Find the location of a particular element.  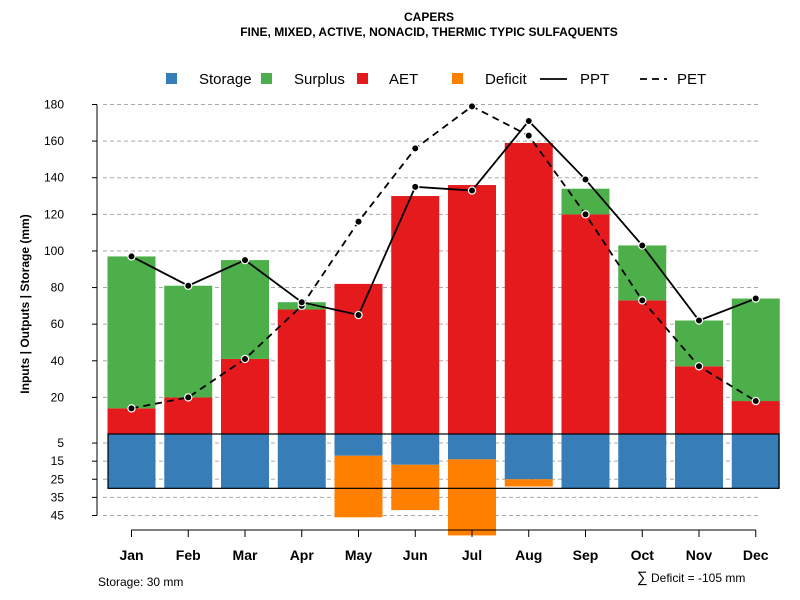

legend: Storage Surplus AET Deficit PPT PET is located at coordinates (436, 79).